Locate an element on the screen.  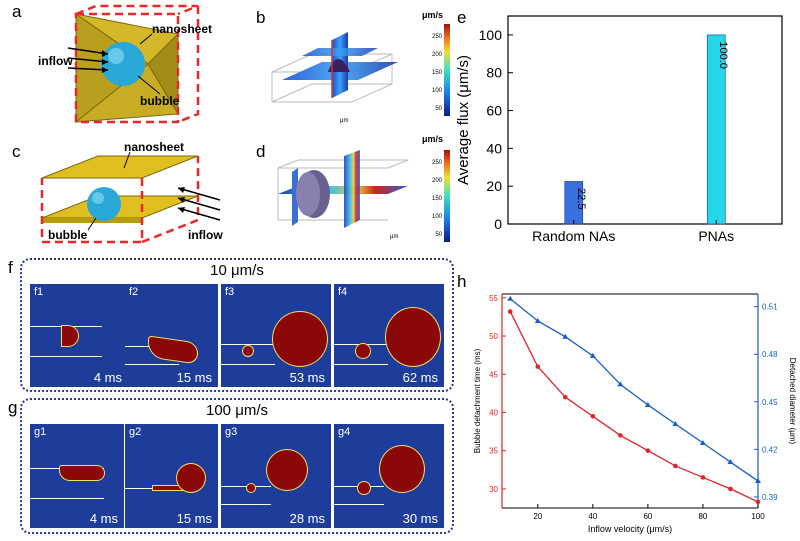
y-right-tick-label: 0.51 is located at coordinates (770, 307).